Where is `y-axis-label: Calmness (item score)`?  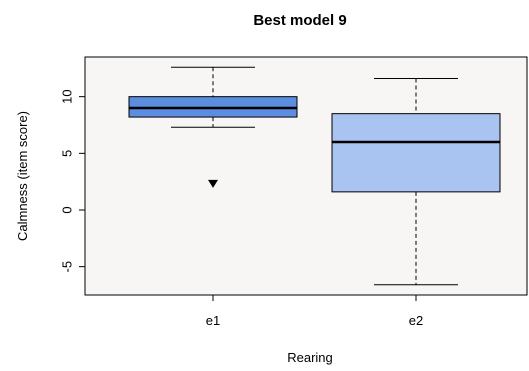 y-axis-label: Calmness (item score) is located at coordinates (22, 176).